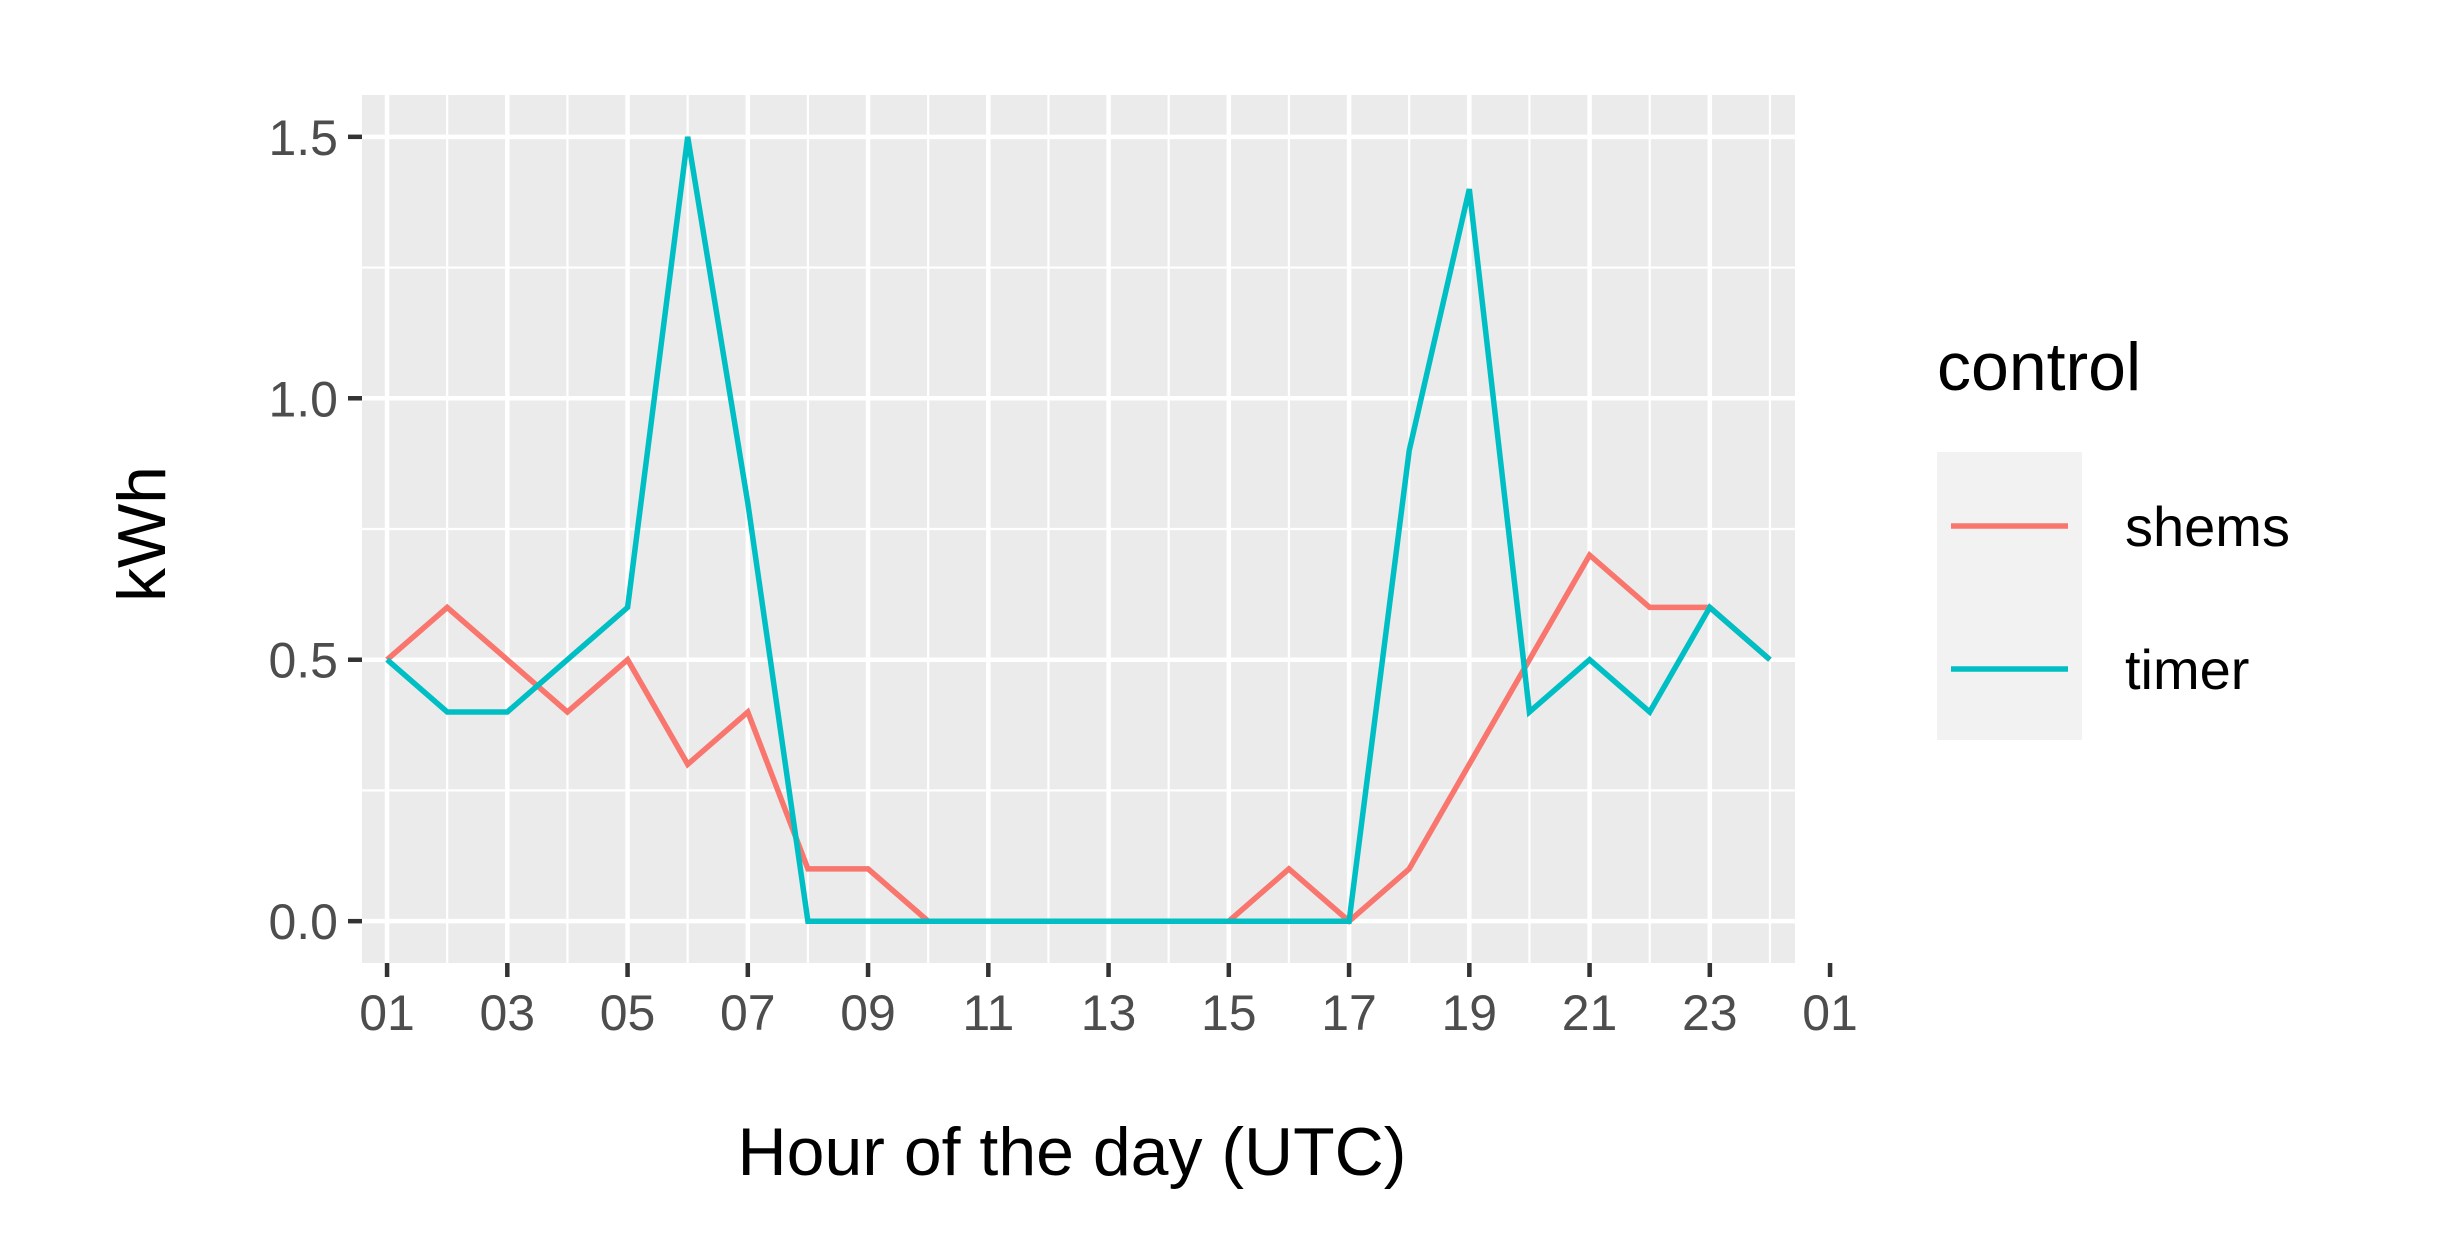 The height and width of the screenshot is (1251, 2453). Describe the element at coordinates (142, 534) in the screenshot. I see `y-axis-title: kWh` at that location.